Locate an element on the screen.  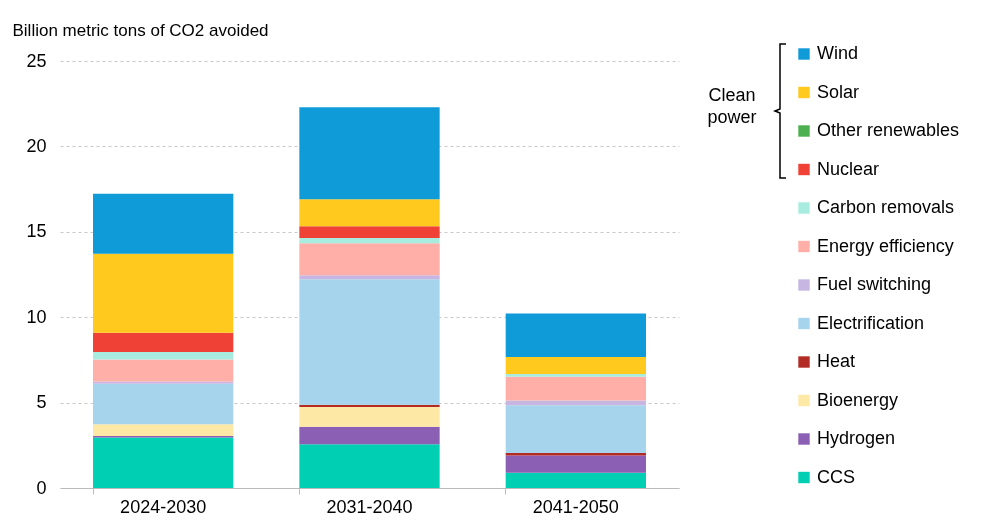
legend-label: Nuclear is located at coordinates (848, 168).